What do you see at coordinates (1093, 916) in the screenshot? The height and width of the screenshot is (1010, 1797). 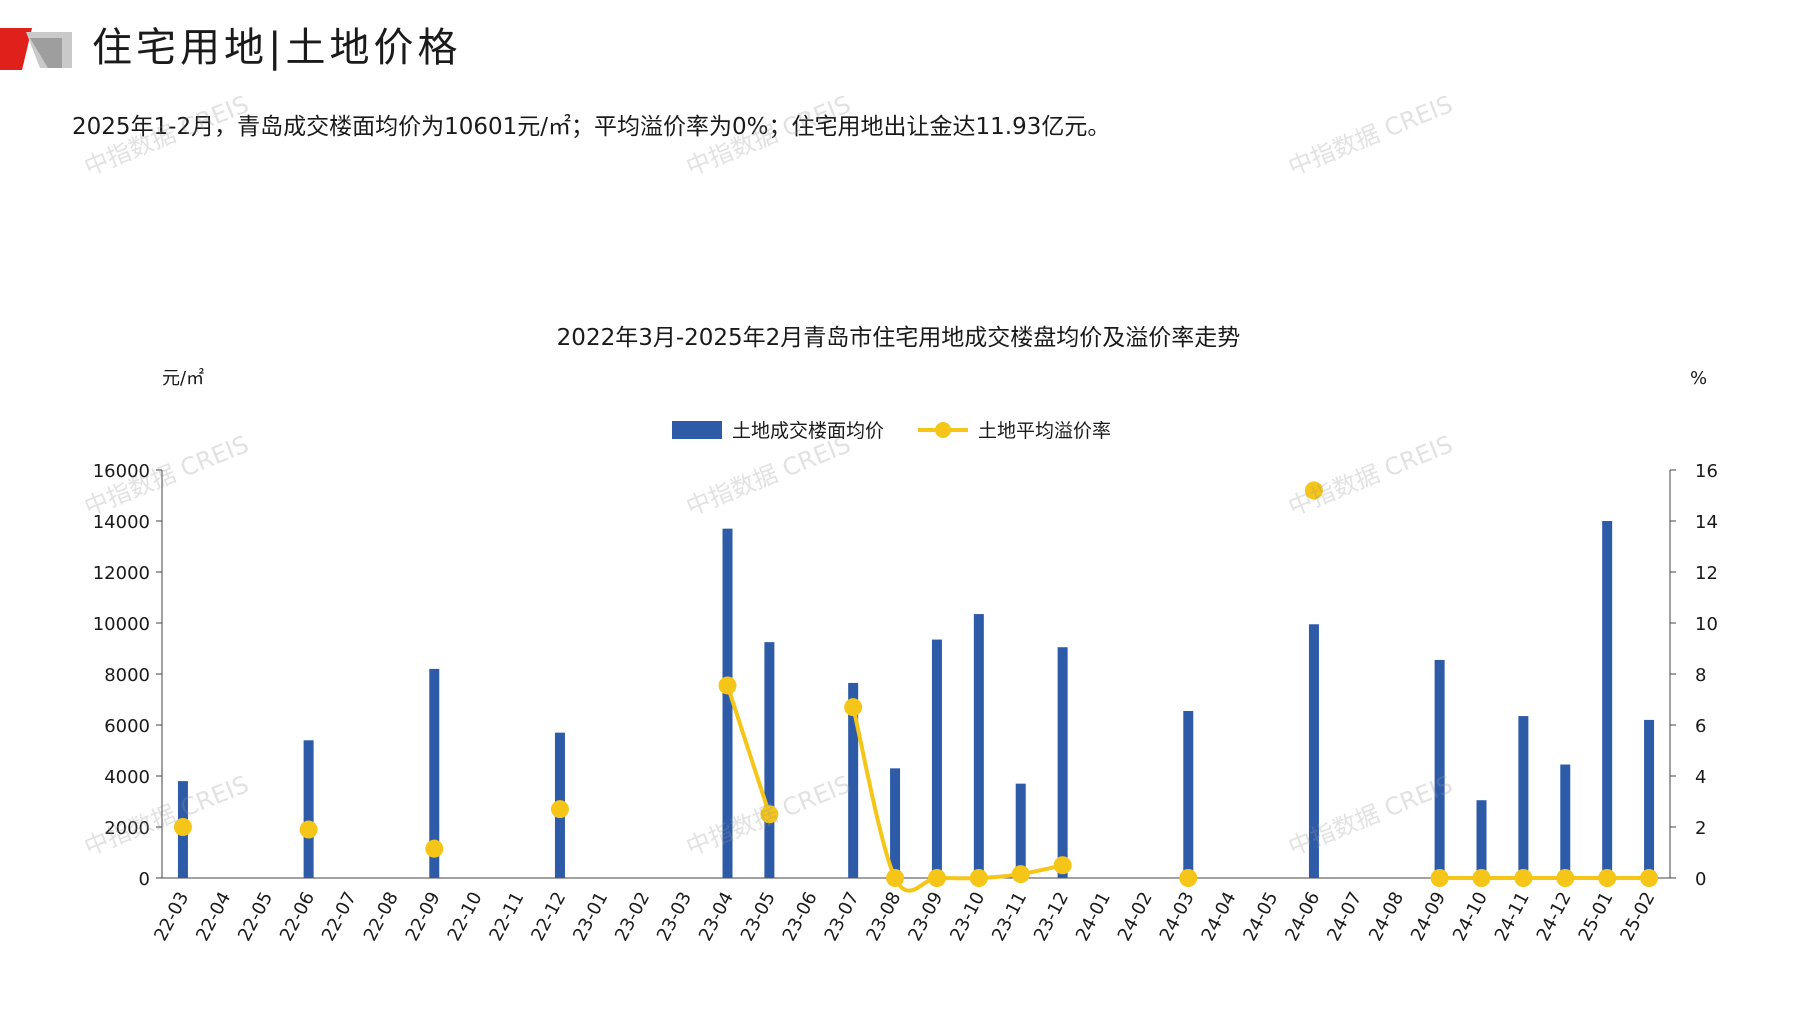 I see `x-tick-label: 24-01` at bounding box center [1093, 916].